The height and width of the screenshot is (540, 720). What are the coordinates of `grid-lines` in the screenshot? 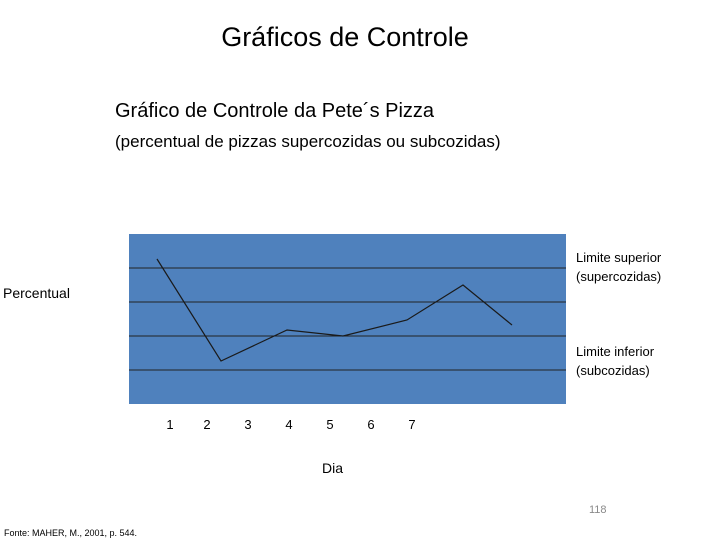 It's located at (347, 319).